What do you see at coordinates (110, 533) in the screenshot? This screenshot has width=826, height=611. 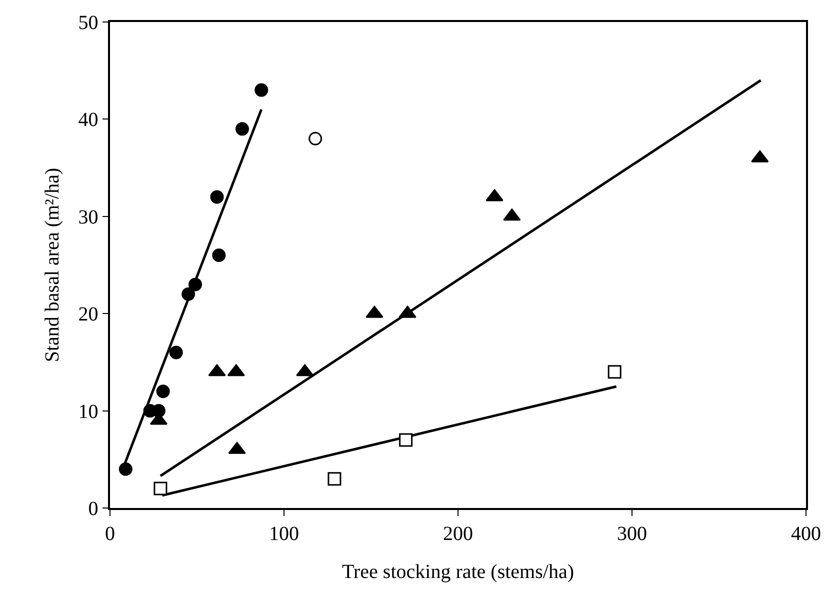 I see `x-tick-label: 0` at bounding box center [110, 533].